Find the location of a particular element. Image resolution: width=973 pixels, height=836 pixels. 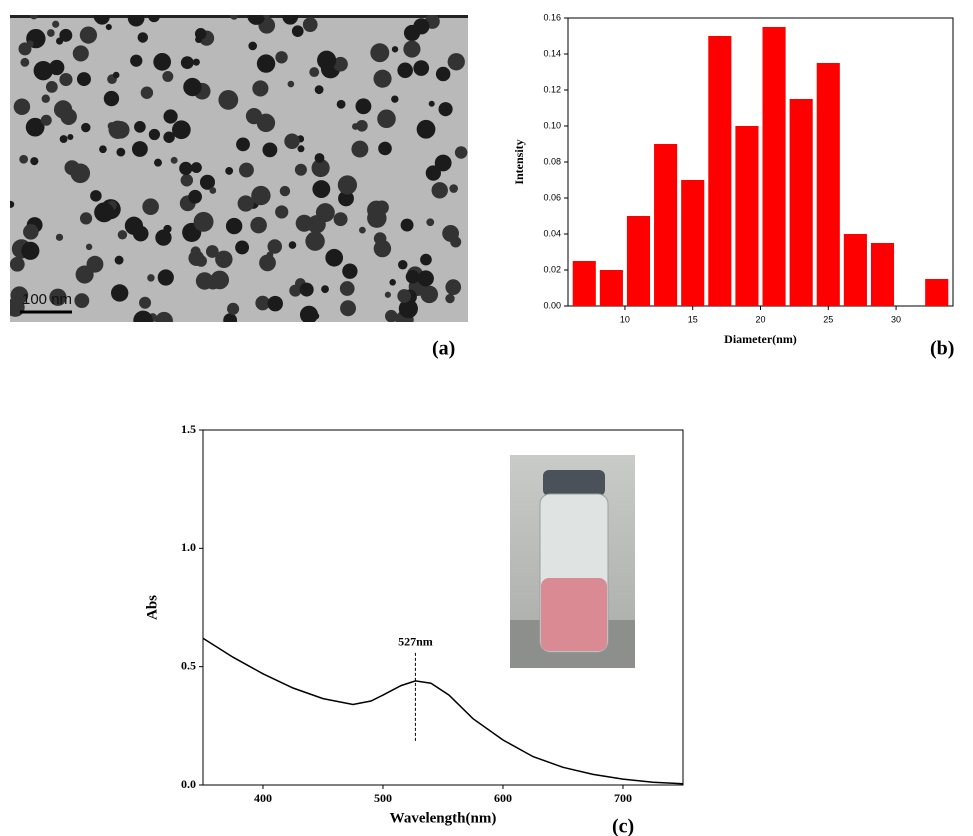

y-tick-label: 0.00 is located at coordinates (552, 305).